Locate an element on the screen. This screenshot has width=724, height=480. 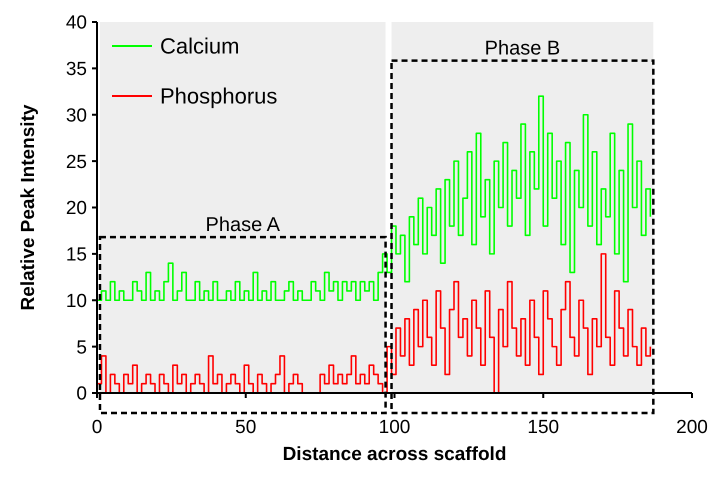
y-tick-label: 30 is located at coordinates (76, 115).